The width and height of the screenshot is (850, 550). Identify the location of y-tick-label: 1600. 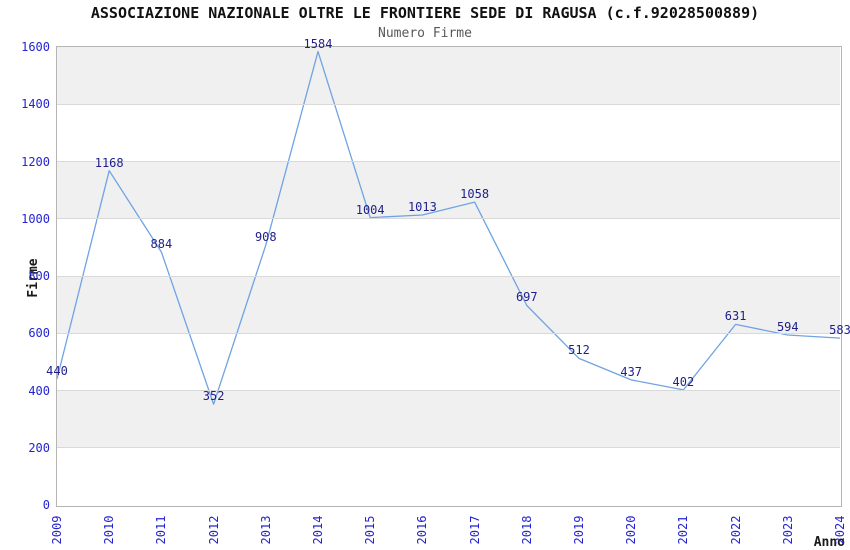
(35, 47).